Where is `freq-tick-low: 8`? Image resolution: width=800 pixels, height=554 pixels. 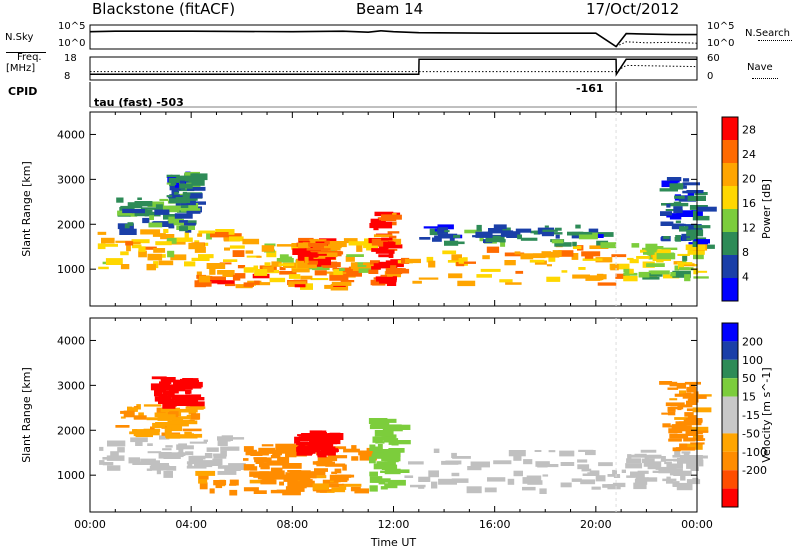
freq-tick-low: 8 is located at coordinates (67, 76).